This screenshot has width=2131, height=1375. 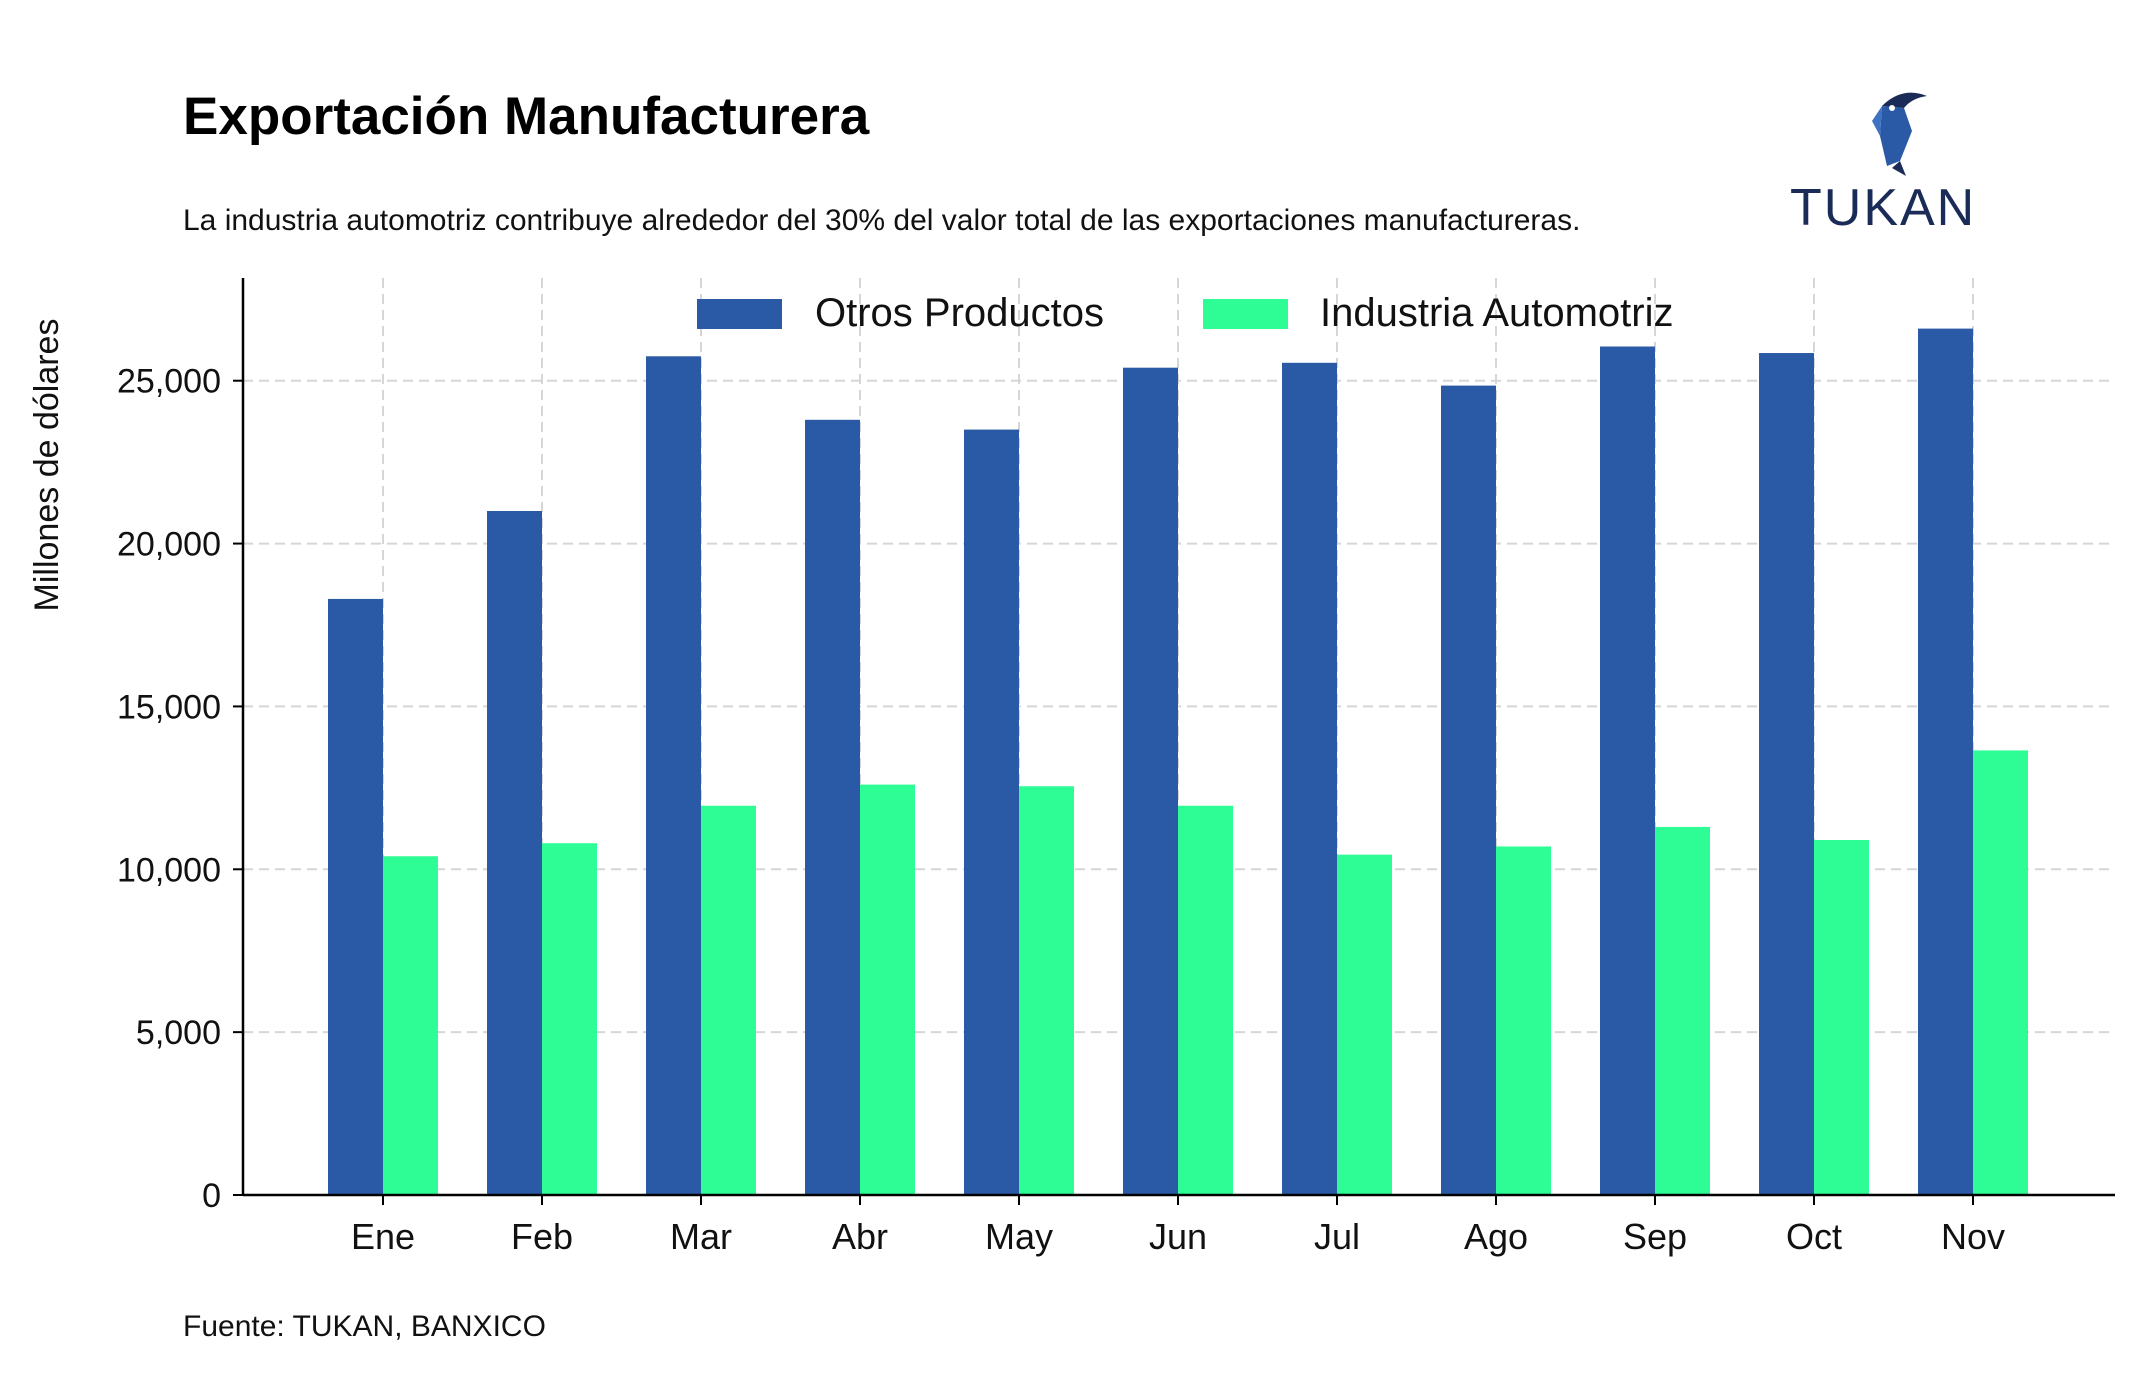 What do you see at coordinates (1814, 1236) in the screenshot?
I see `x-tick-label: Oct` at bounding box center [1814, 1236].